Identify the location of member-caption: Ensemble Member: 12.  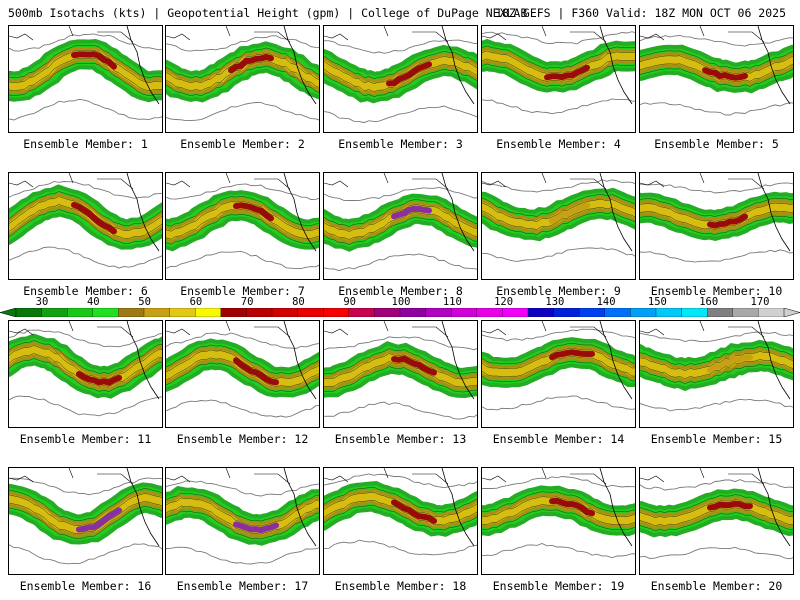
(242, 439).